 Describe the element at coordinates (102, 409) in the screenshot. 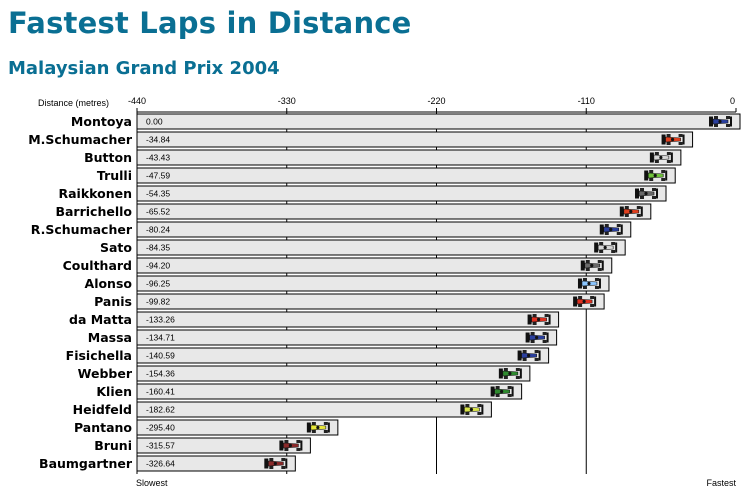

I see `driver-label: Heidfeld` at that location.